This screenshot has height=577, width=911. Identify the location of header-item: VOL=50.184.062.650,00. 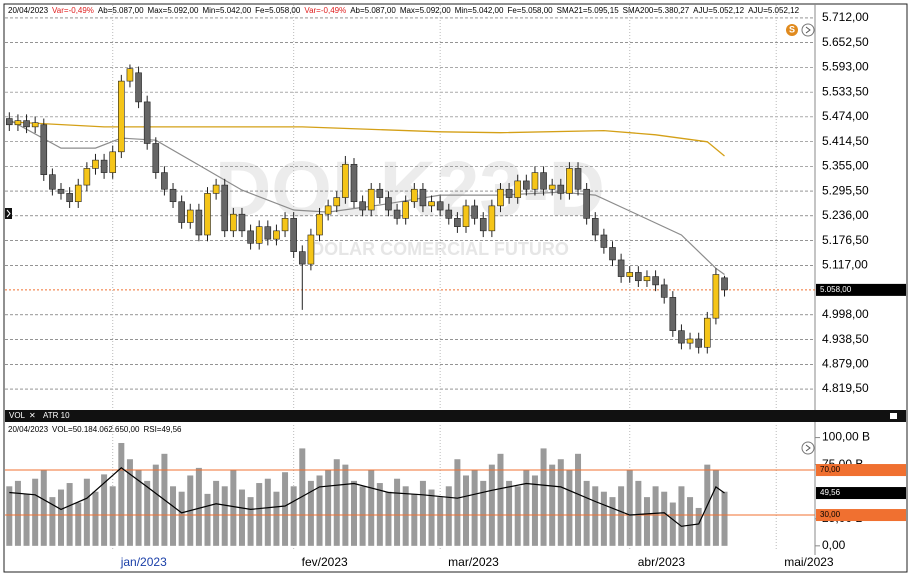
(96, 429).